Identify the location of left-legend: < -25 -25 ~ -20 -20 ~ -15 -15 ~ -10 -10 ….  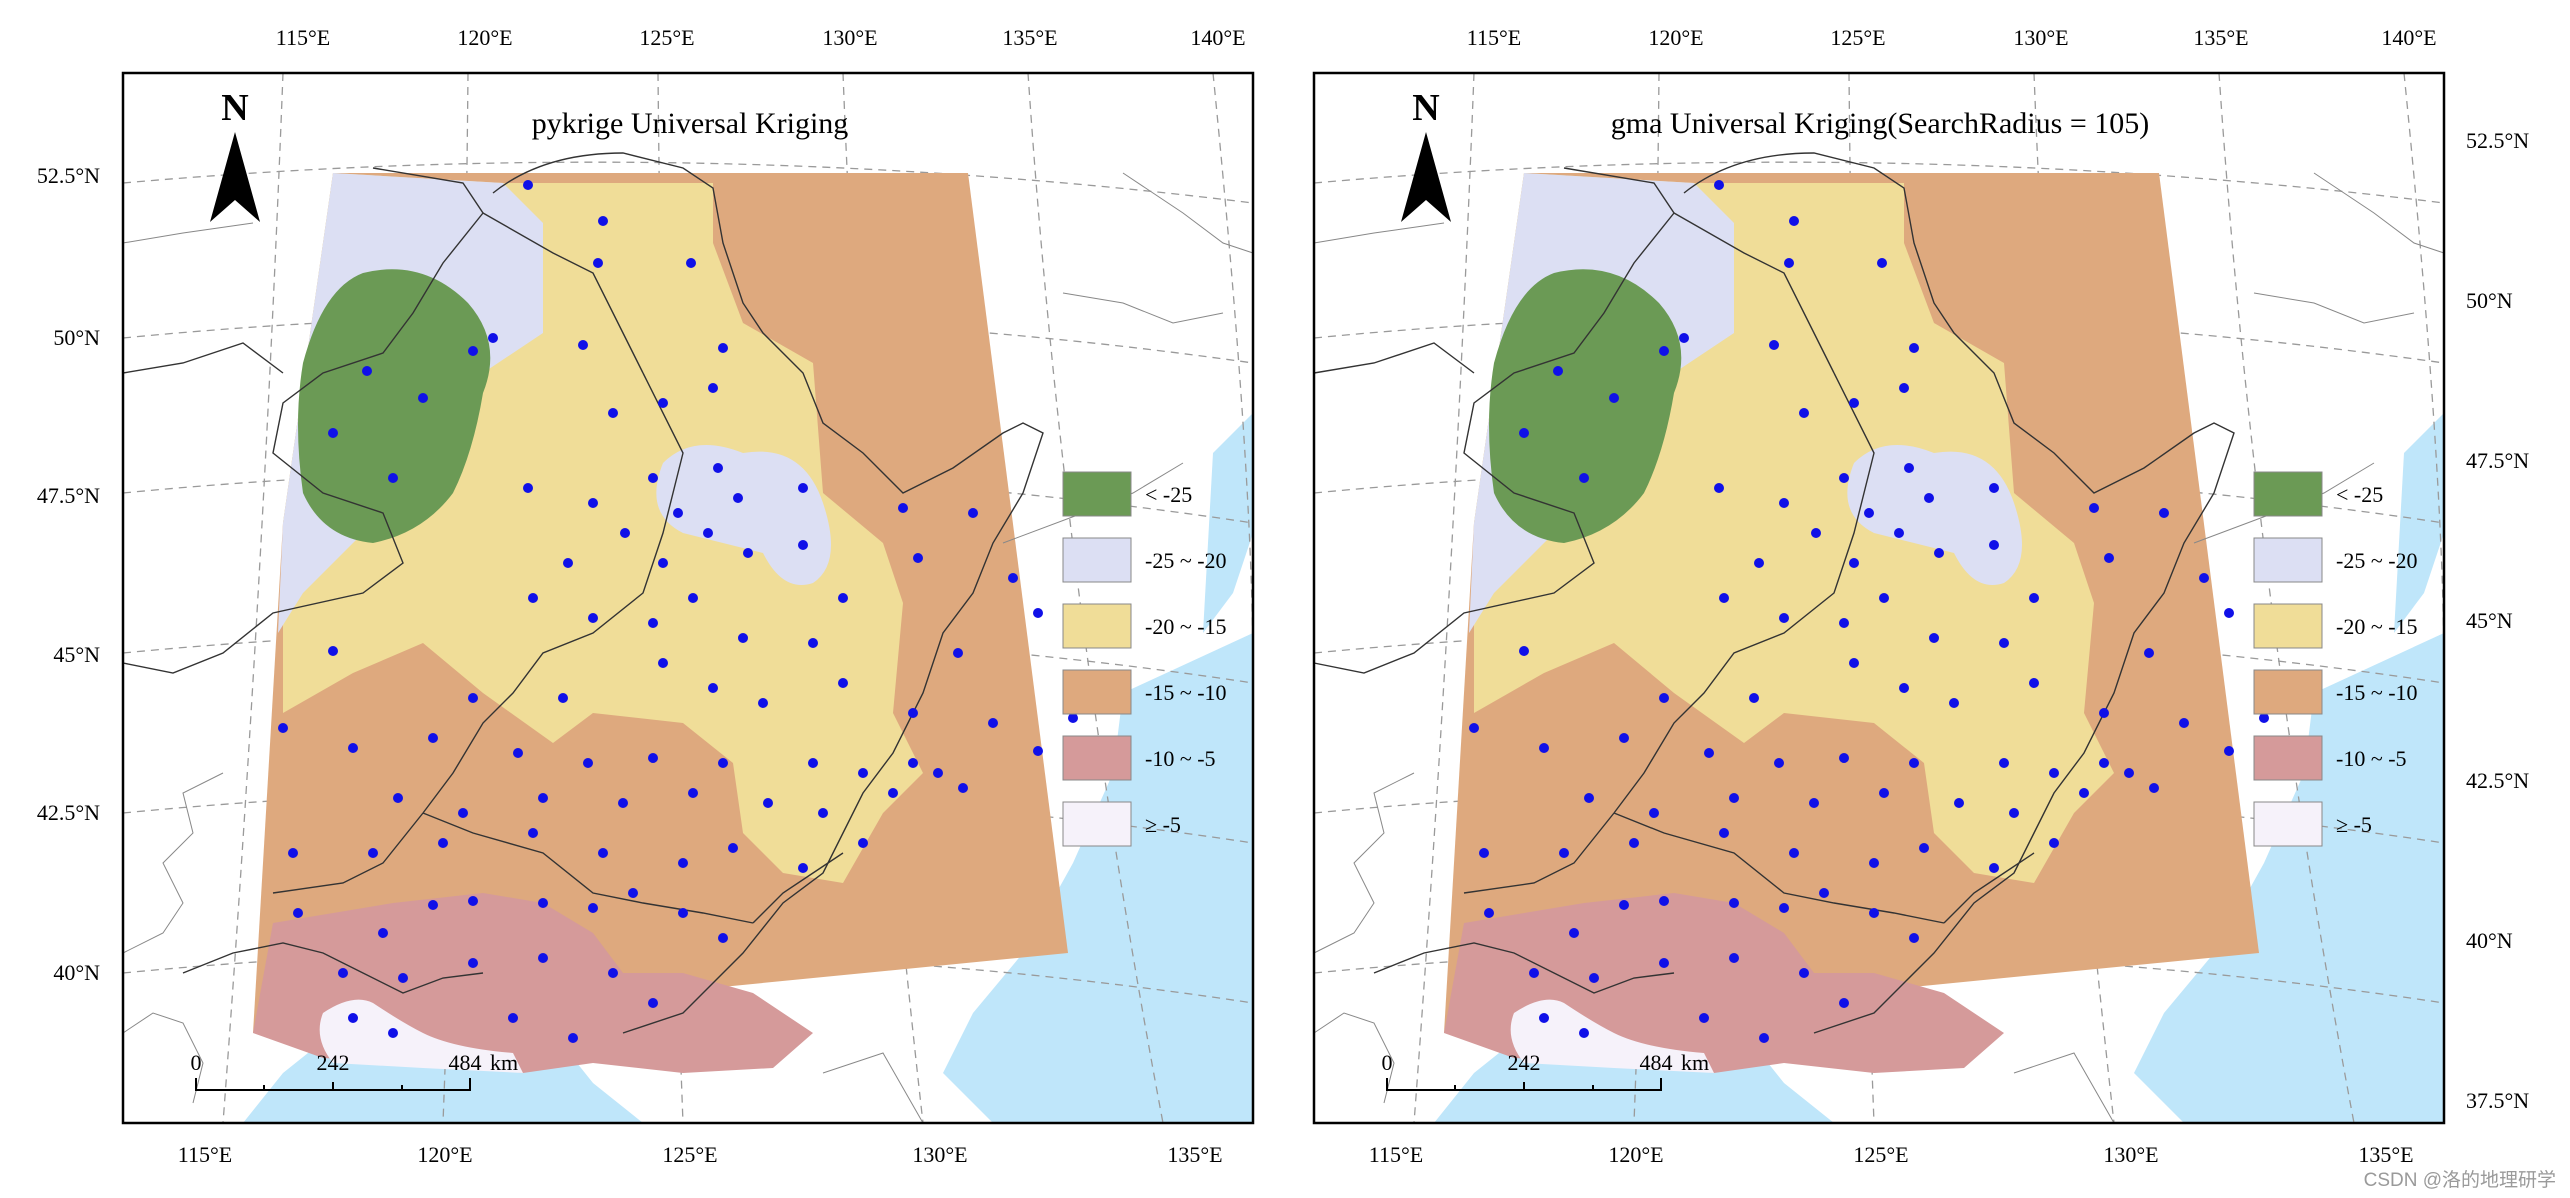
(1144, 659).